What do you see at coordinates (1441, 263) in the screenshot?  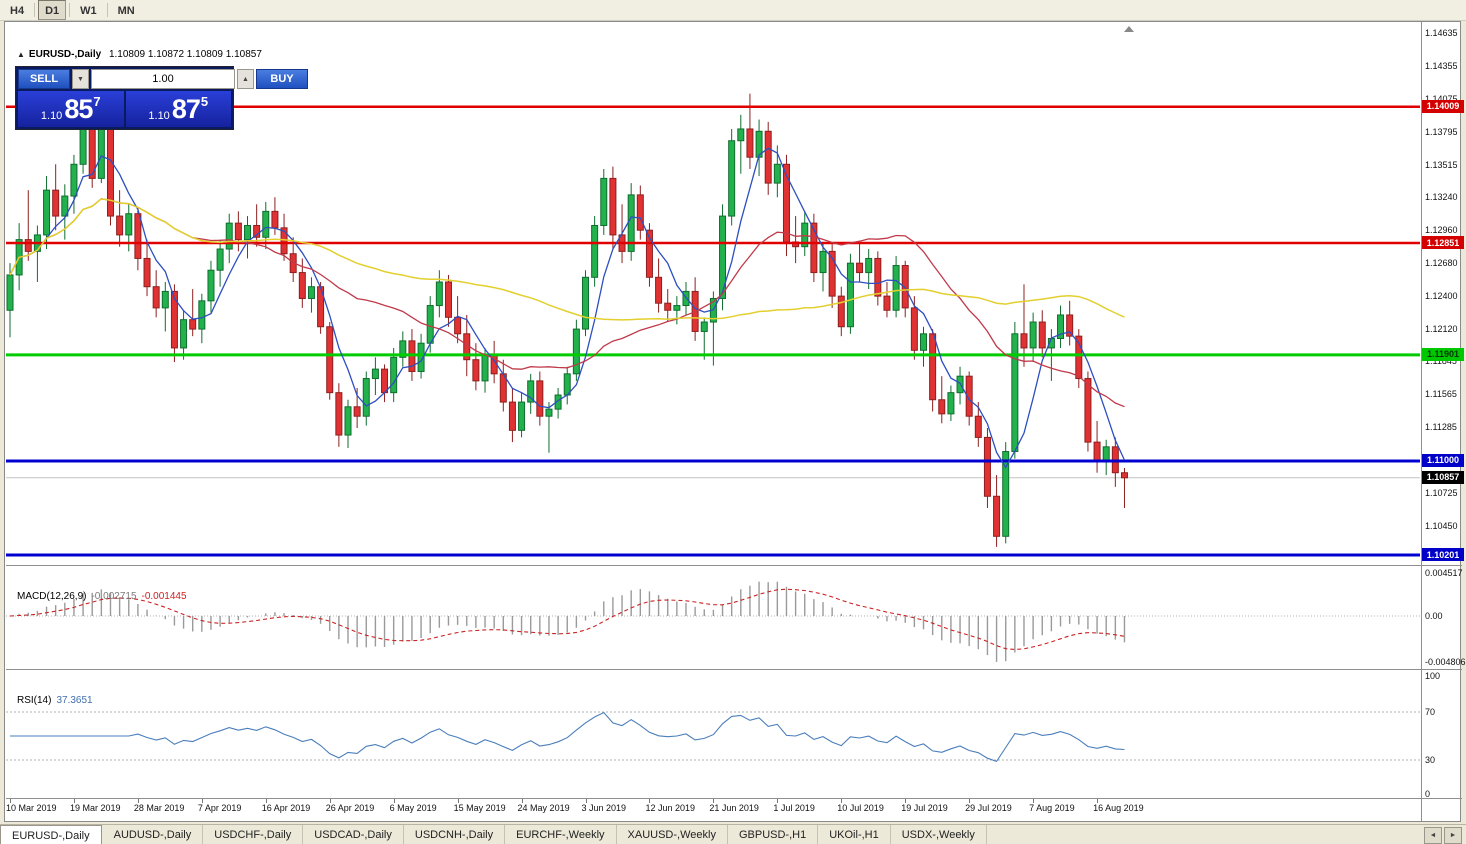 I see `price-axis-label: 1.12680` at bounding box center [1441, 263].